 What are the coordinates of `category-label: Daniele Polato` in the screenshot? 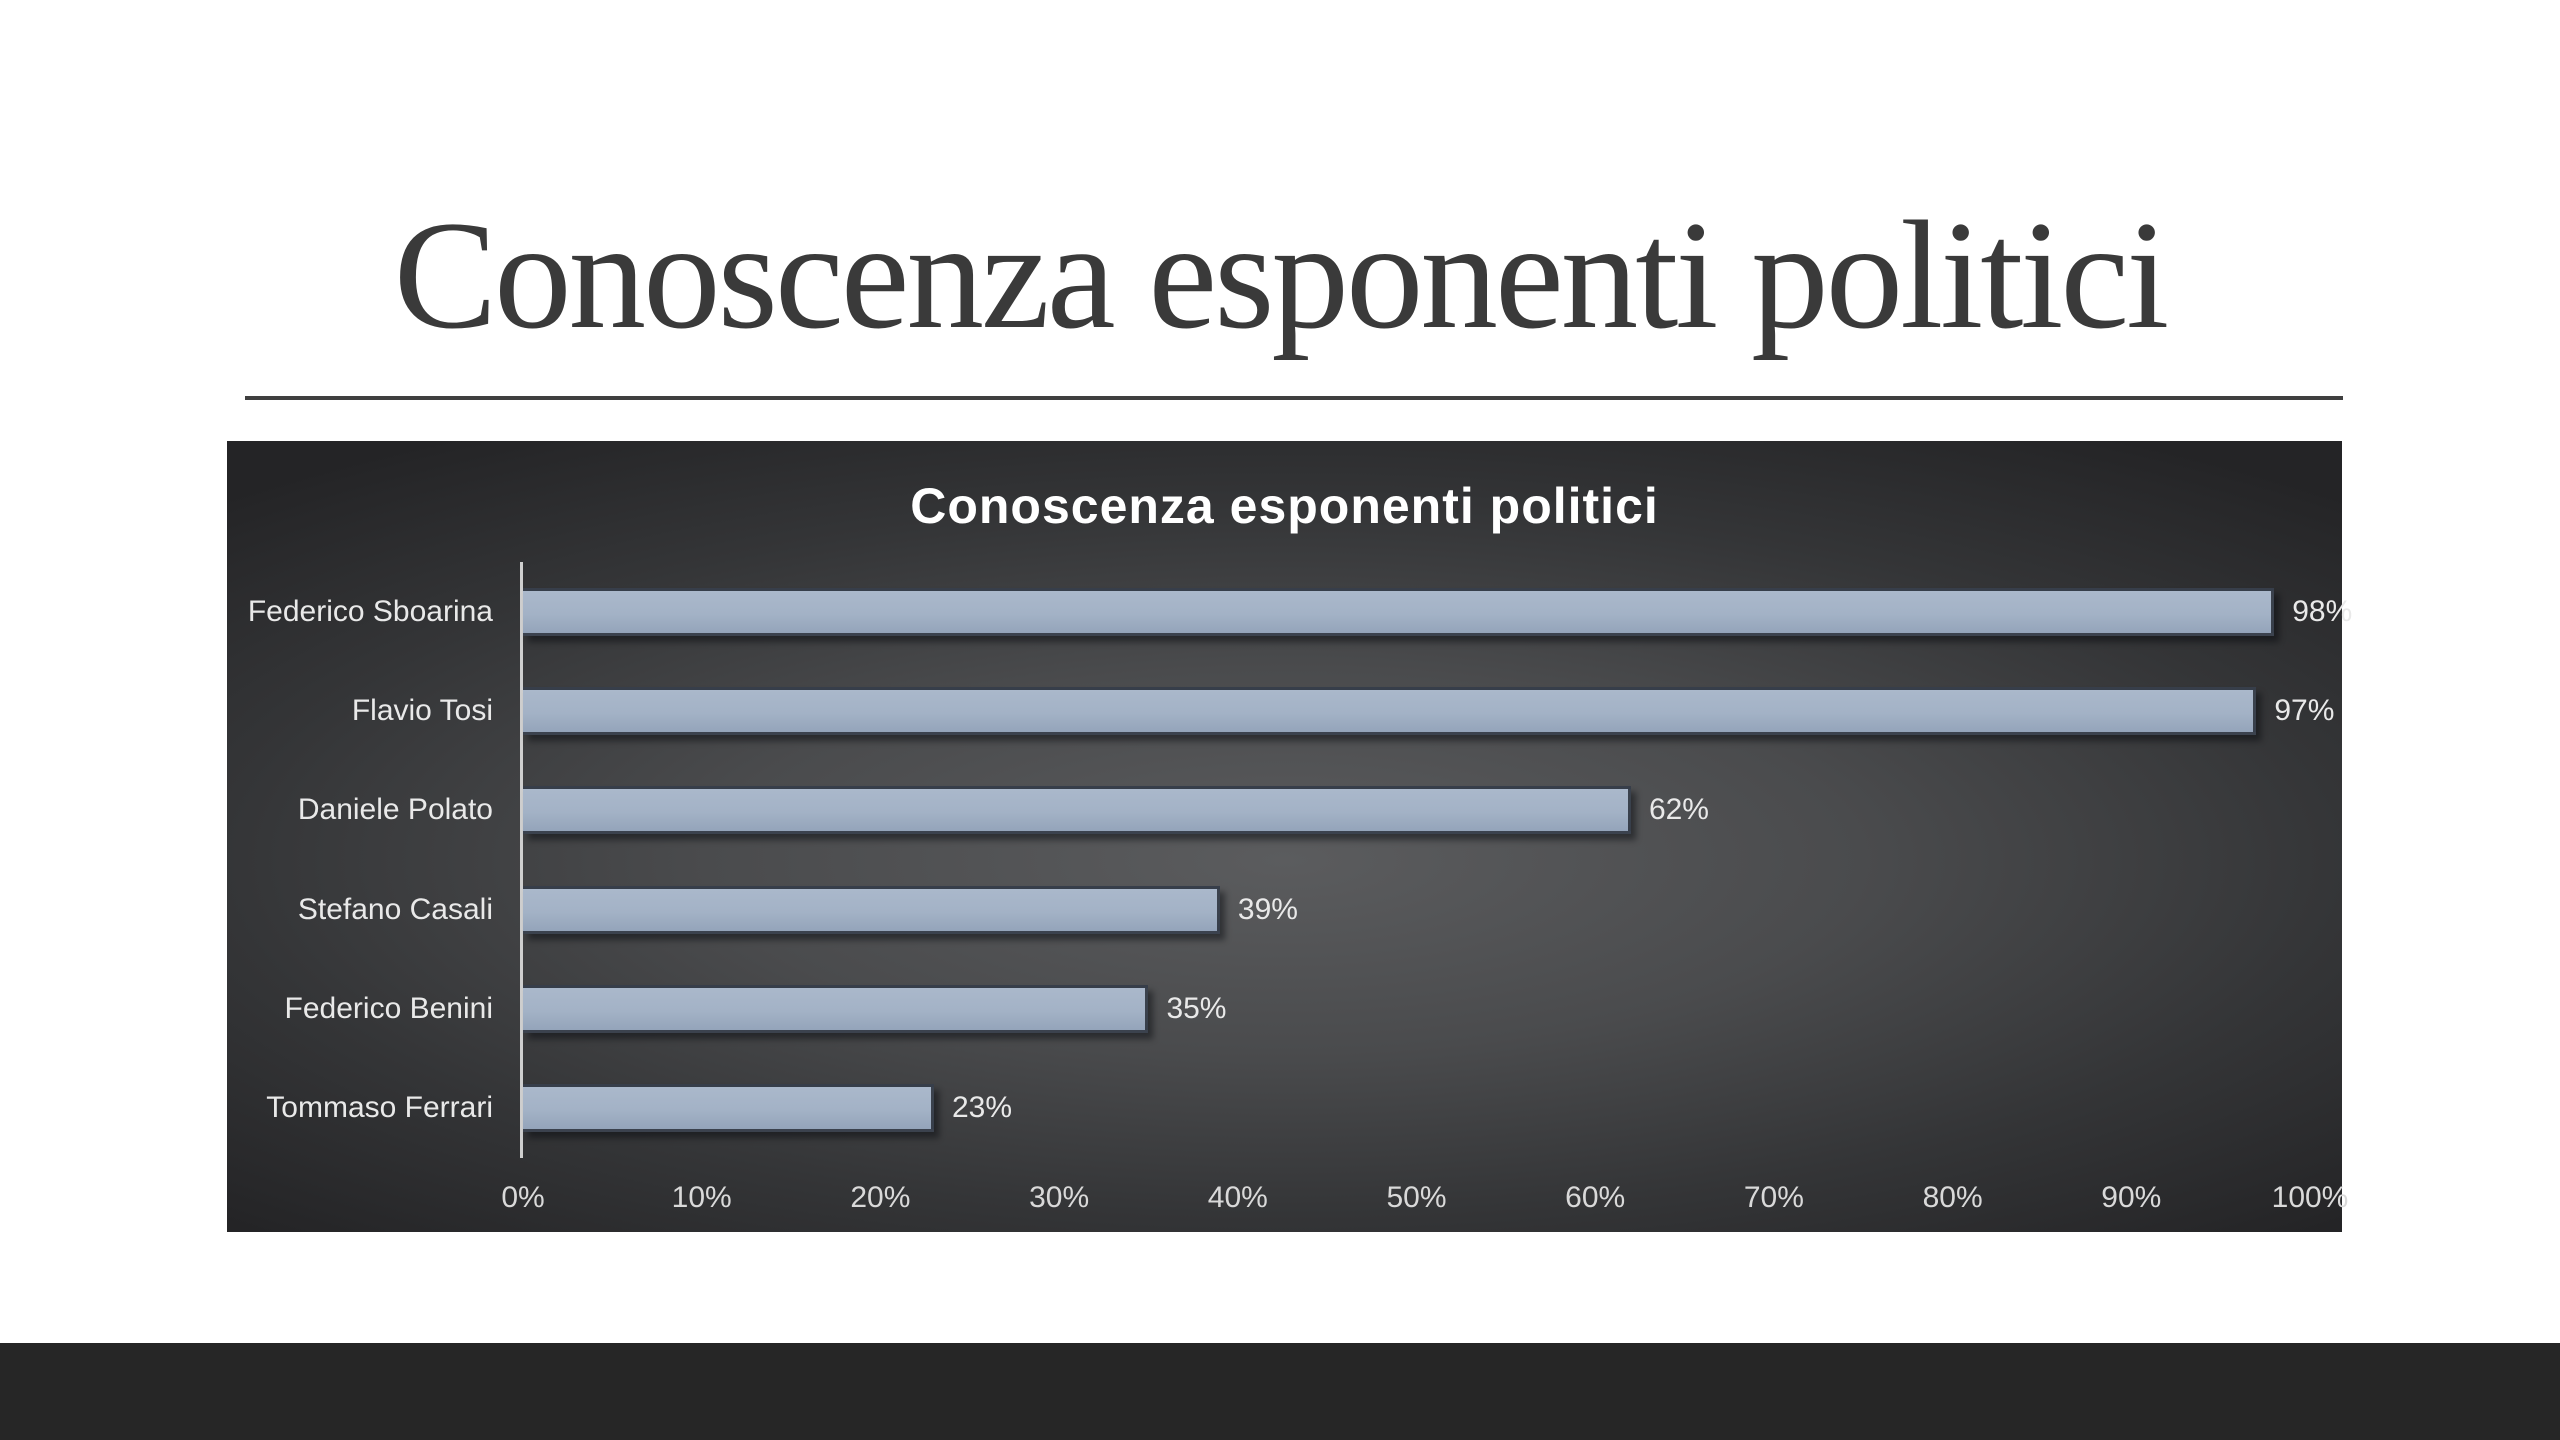 It's located at (395, 810).